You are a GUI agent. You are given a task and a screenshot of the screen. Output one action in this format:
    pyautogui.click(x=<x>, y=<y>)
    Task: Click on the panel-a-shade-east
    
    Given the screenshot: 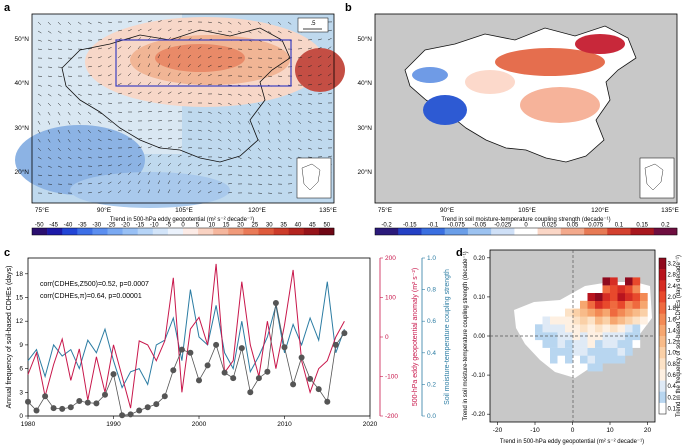 What is the action you would take?
    pyautogui.click(x=320, y=70)
    